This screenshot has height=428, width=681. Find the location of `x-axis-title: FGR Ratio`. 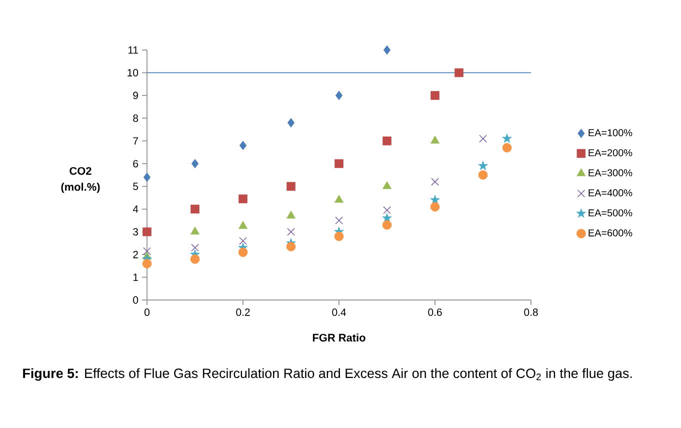

x-axis-title: FGR Ratio is located at coordinates (339, 338).